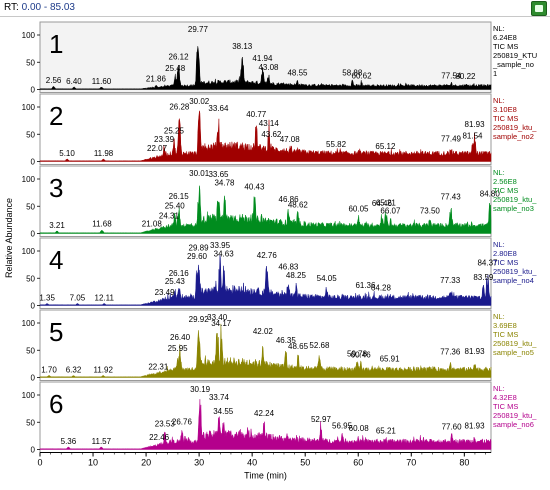  What do you see at coordinates (450, 280) in the screenshot?
I see `peak-label: 77.33` at bounding box center [450, 280].